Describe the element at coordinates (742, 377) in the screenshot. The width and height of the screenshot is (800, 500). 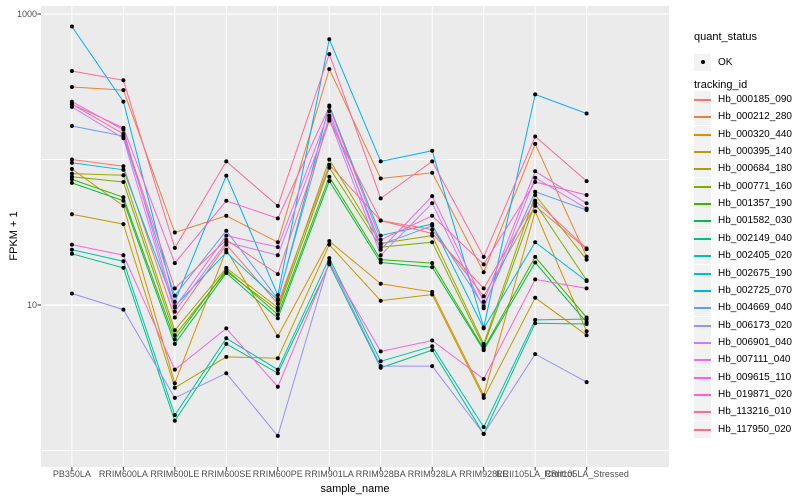
I see `tracking-id-legend-item: Hb_009615_110` at that location.